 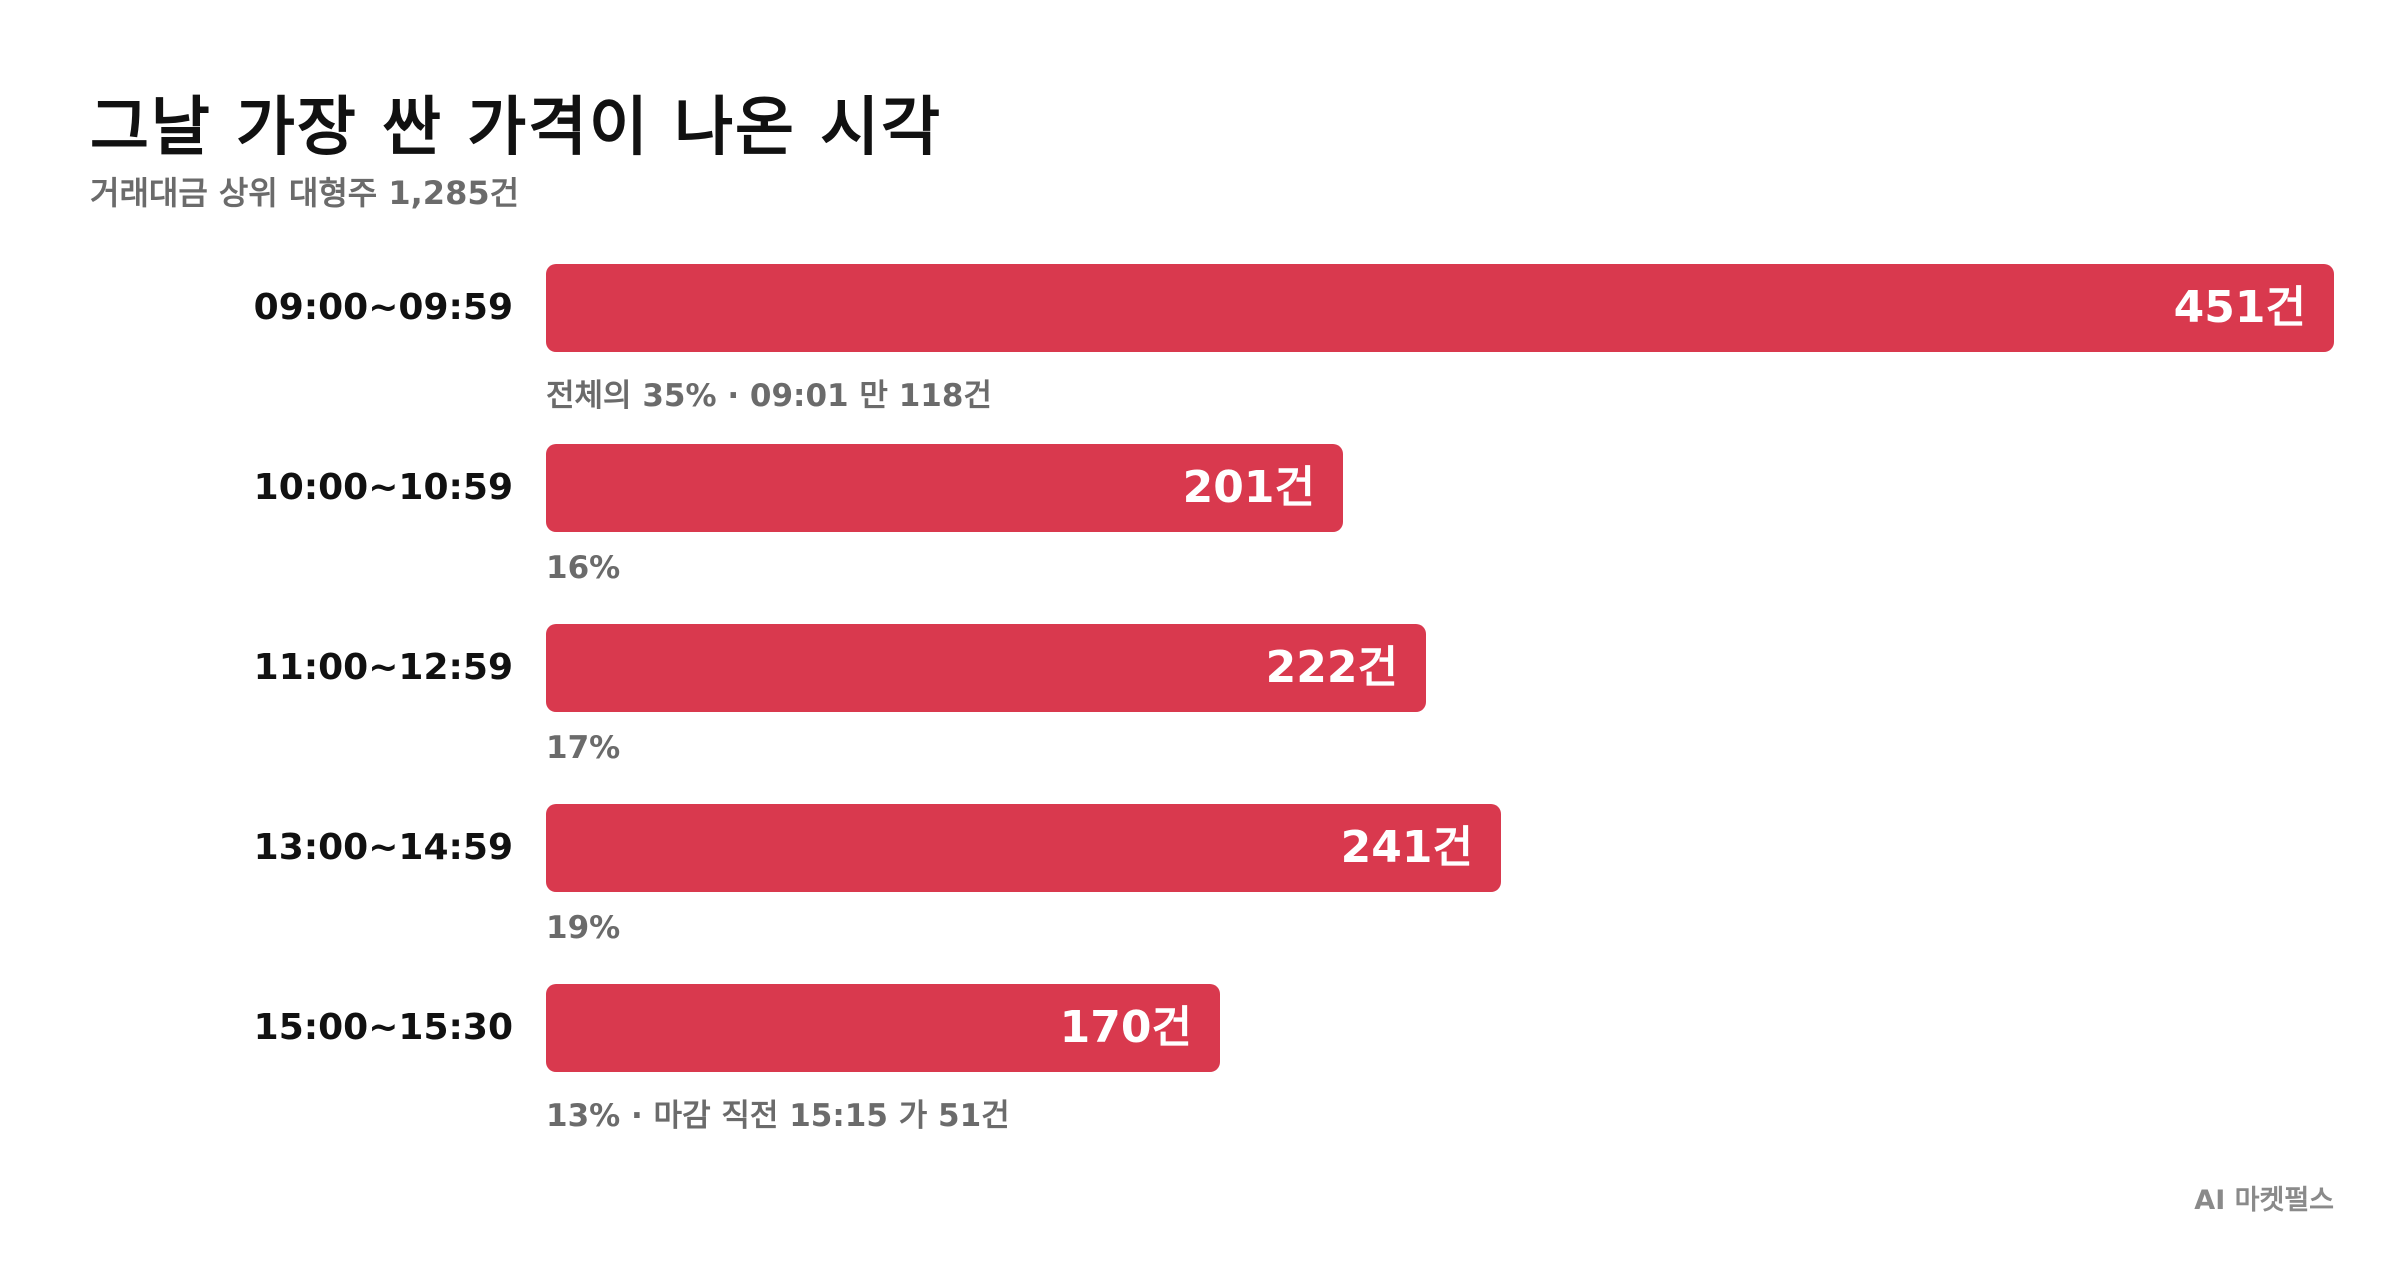 What do you see at coordinates (305, 193) in the screenshot?
I see `chart-subtitle: 거래대금 상위 대형주 1,285건` at bounding box center [305, 193].